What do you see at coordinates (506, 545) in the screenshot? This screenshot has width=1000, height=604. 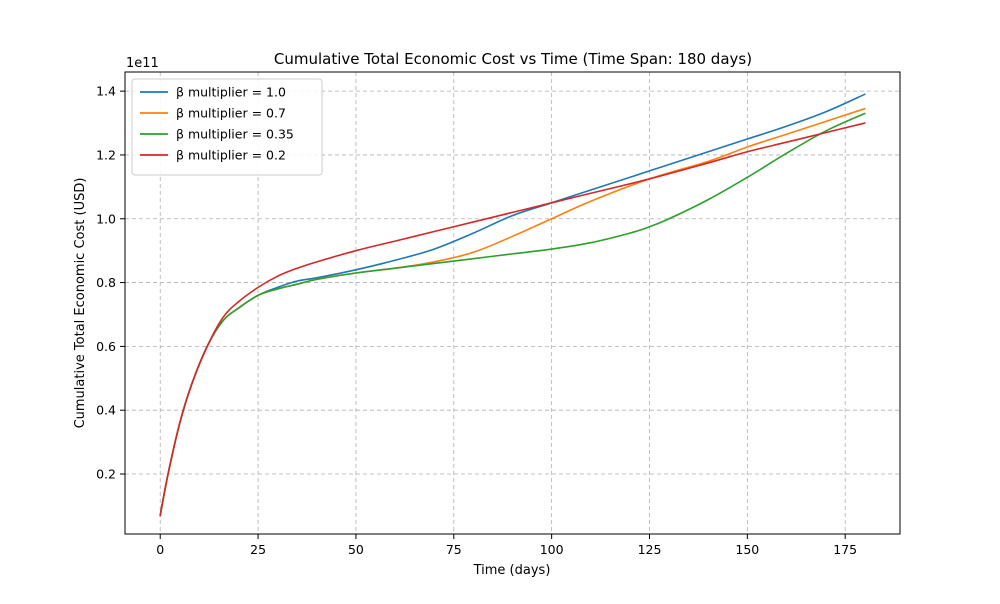 I see `x-axis: 0 25 50 75 100 125 150 175` at bounding box center [506, 545].